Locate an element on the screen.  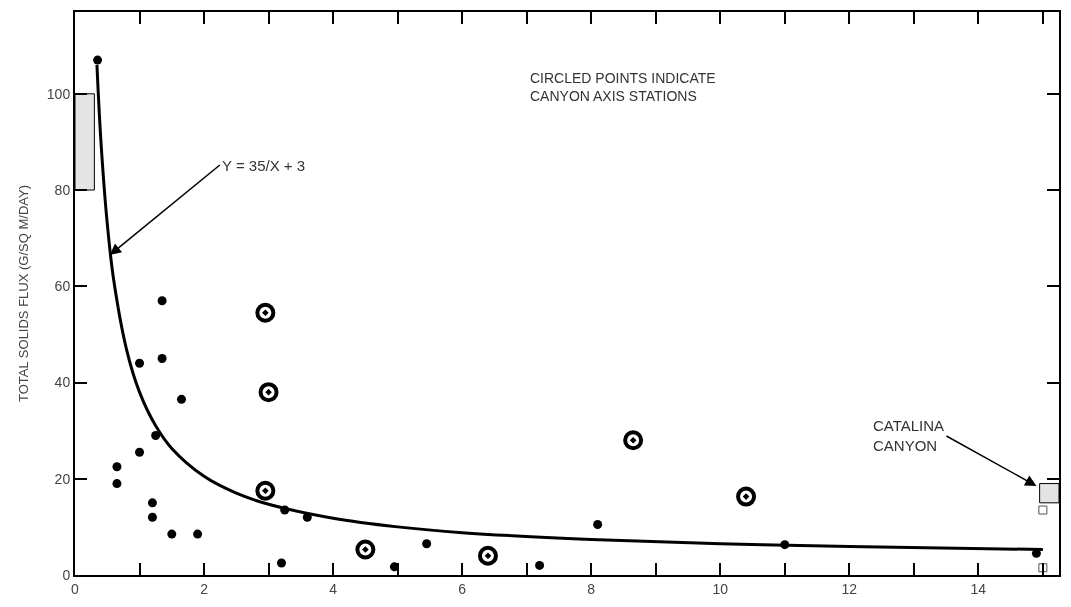
y-tick-label: 80 is located at coordinates (62, 189).